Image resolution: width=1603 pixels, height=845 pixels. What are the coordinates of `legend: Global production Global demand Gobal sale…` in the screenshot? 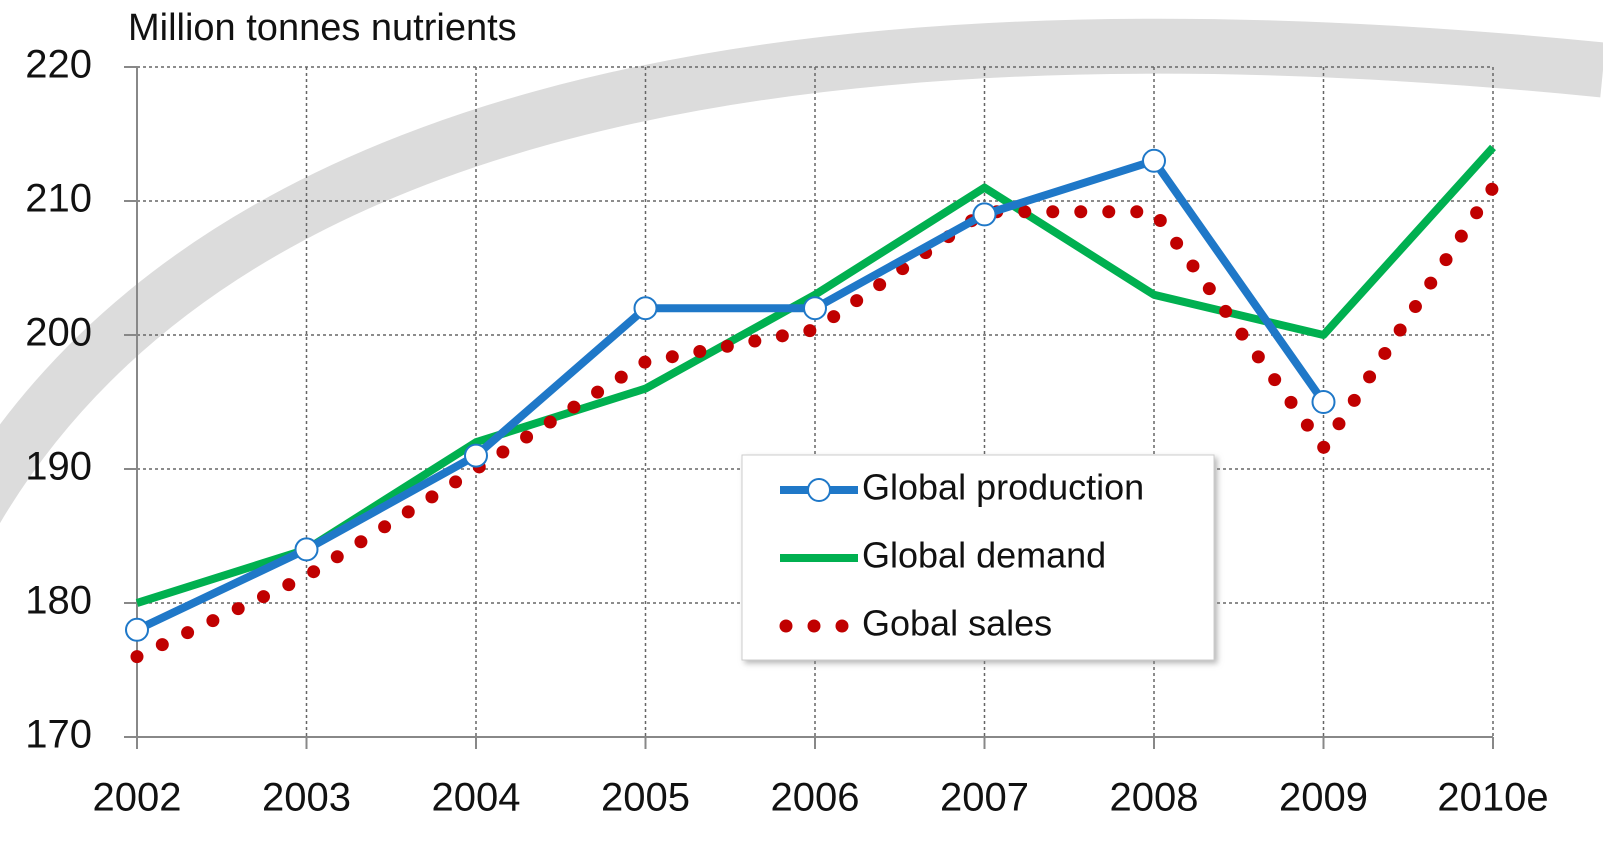 It's located at (978, 557).